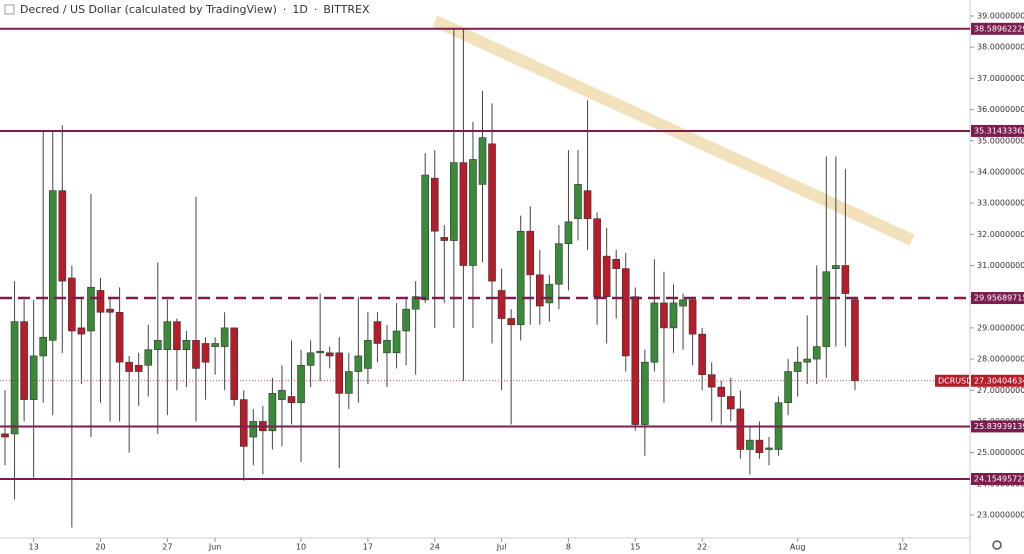 Image resolution: width=1024 pixels, height=554 pixels. What do you see at coordinates (1000, 78) in the screenshot?
I see `y-tick-label: 37.00000000` at bounding box center [1000, 78].